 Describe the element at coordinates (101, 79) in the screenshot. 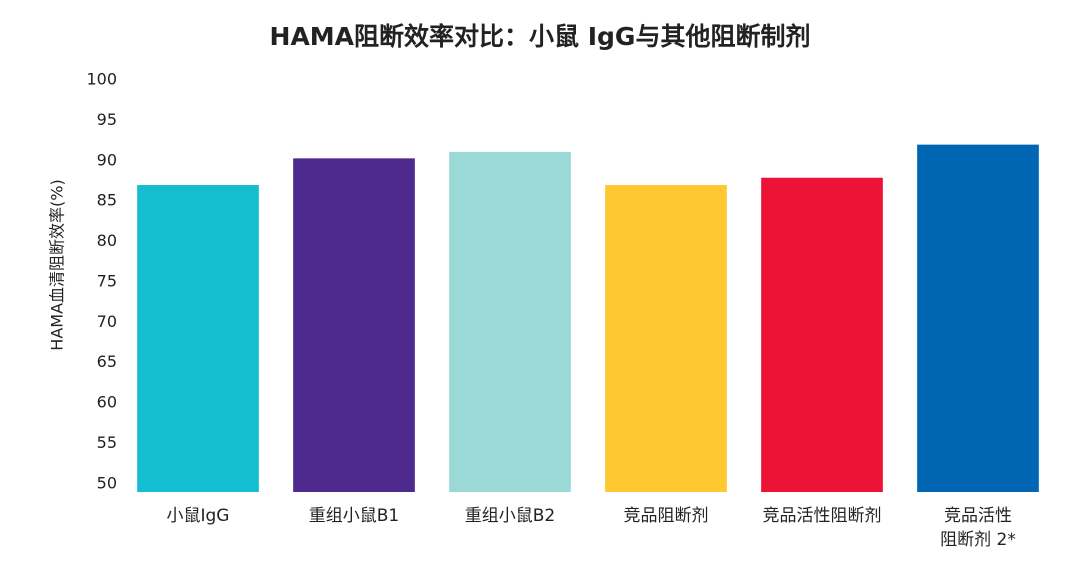

I see `y-tick-label: 100` at that location.